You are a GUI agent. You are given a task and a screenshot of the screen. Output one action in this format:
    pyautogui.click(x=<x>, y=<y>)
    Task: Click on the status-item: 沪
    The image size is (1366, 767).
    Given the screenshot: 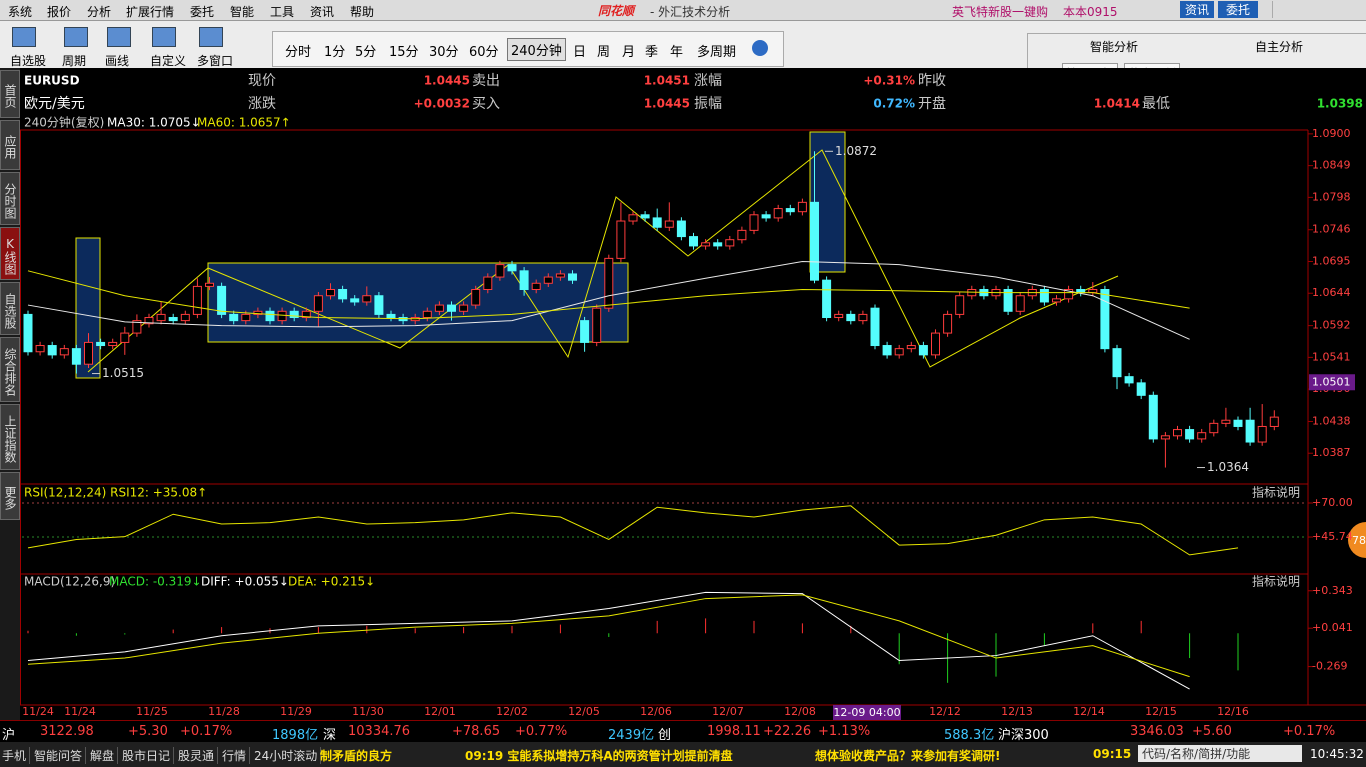 What is the action you would take?
    pyautogui.click(x=9, y=735)
    